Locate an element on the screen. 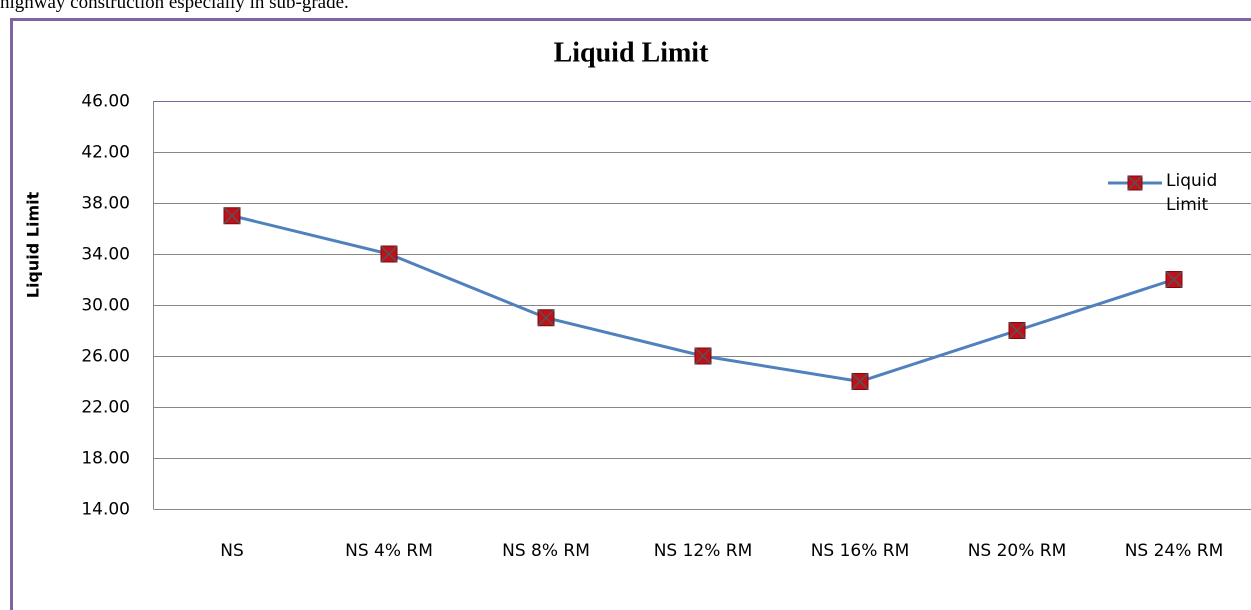 This screenshot has width=1251, height=610. chart-title: Liquid Limit is located at coordinates (632, 52).